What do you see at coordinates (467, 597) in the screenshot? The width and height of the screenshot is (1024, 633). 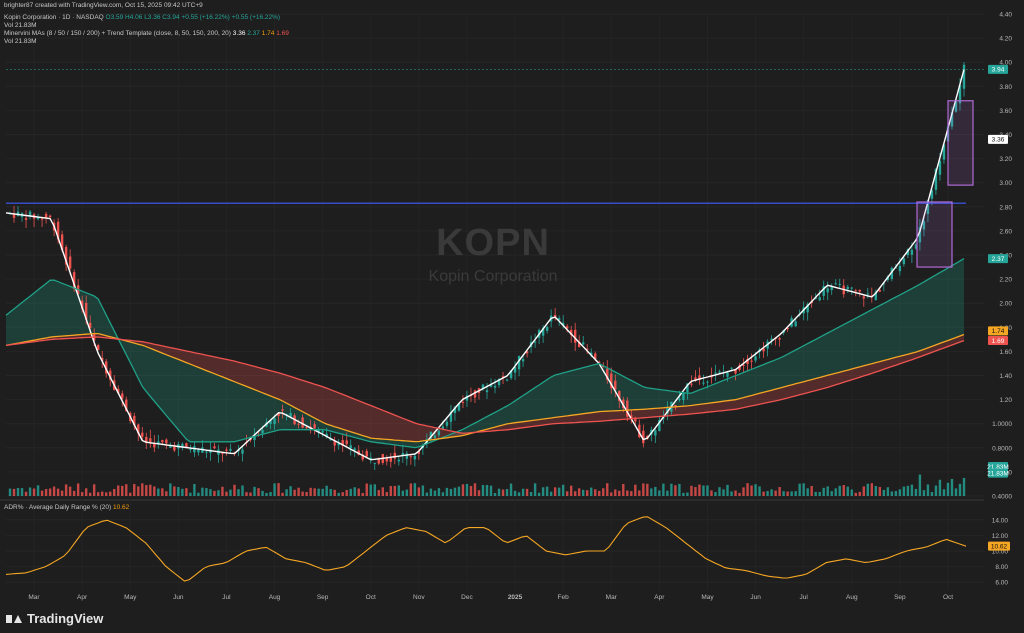 I see `time-tick-label: Dec` at bounding box center [467, 597].